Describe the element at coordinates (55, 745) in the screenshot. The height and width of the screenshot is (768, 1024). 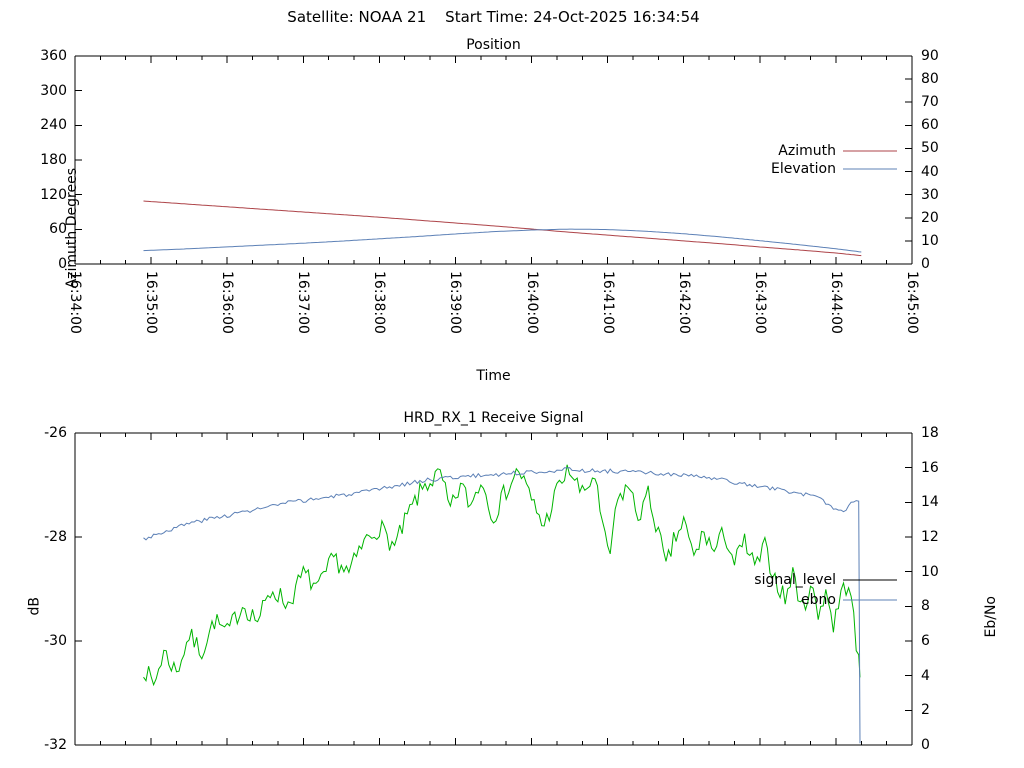
I see `y-tick-label-left: -32` at that location.